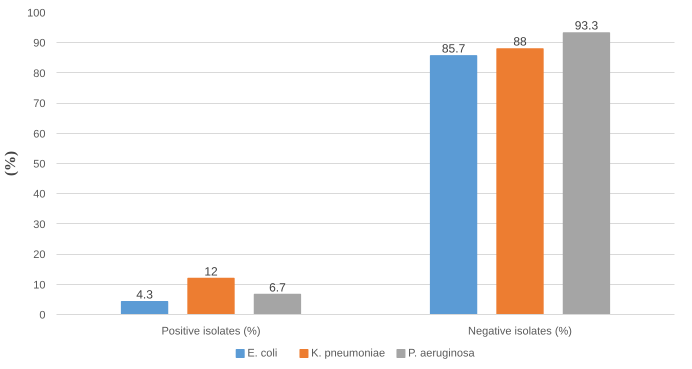 The image size is (692, 369). I want to click on x-tick-label: Negative isolates (%), so click(520, 332).